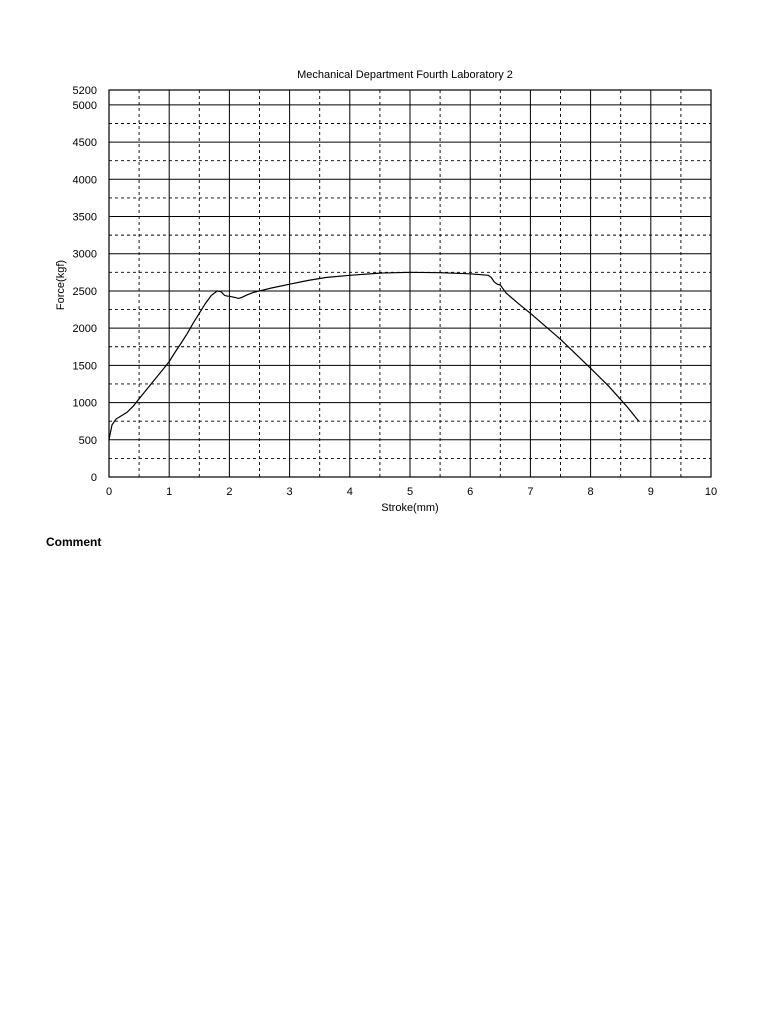 The width and height of the screenshot is (768, 1024). Describe the element at coordinates (85, 255) in the screenshot. I see `y-tick-label: 3000` at that location.